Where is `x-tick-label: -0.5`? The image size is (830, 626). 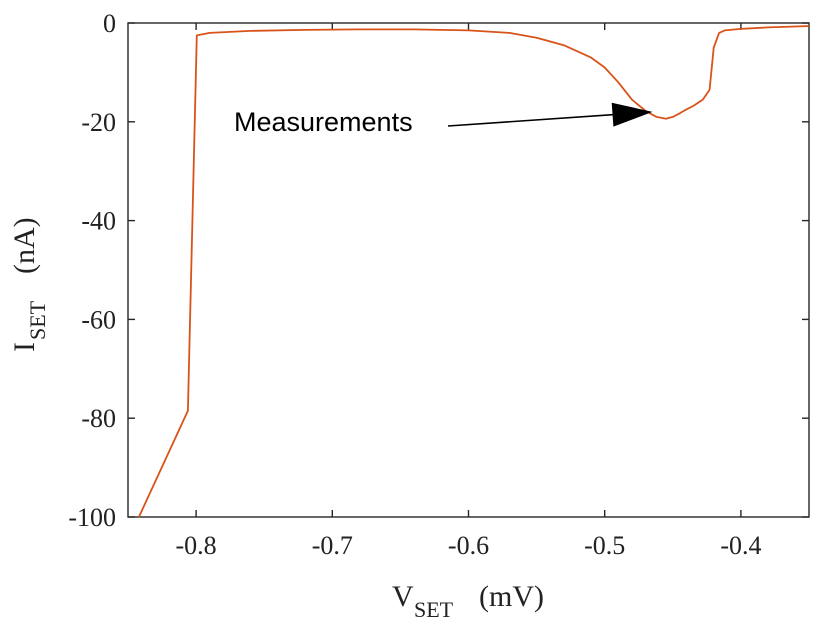 x-tick-label: -0.5 is located at coordinates (604, 545).